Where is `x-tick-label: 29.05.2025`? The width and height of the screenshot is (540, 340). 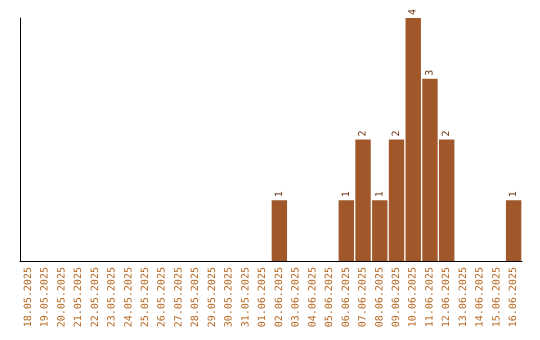 x-tick-label: 29.05.2025 is located at coordinates (212, 297).